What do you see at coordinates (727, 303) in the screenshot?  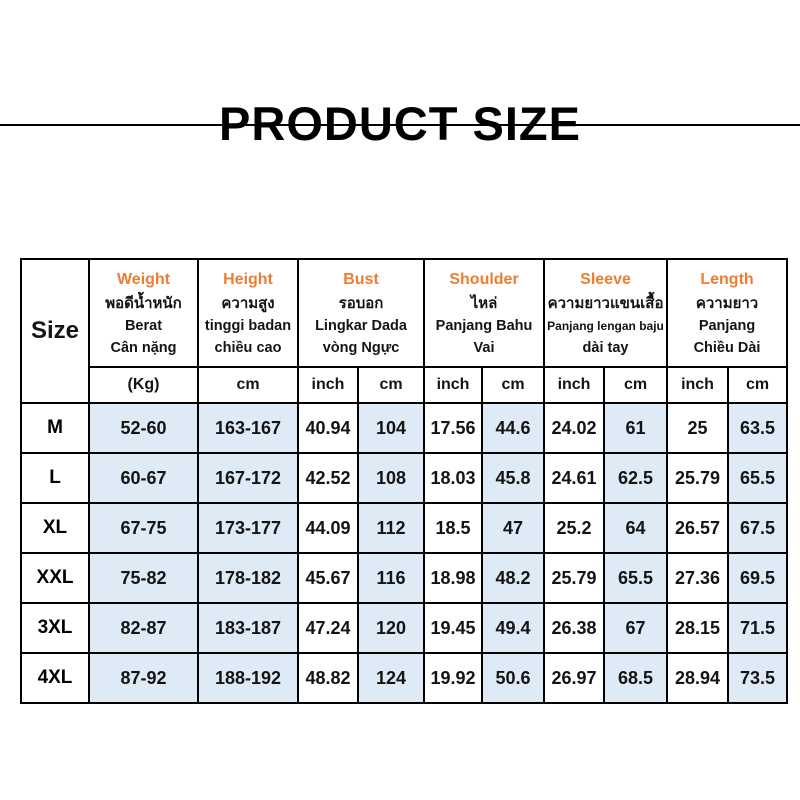 I see `length-label-th: ความยาว` at bounding box center [727, 303].